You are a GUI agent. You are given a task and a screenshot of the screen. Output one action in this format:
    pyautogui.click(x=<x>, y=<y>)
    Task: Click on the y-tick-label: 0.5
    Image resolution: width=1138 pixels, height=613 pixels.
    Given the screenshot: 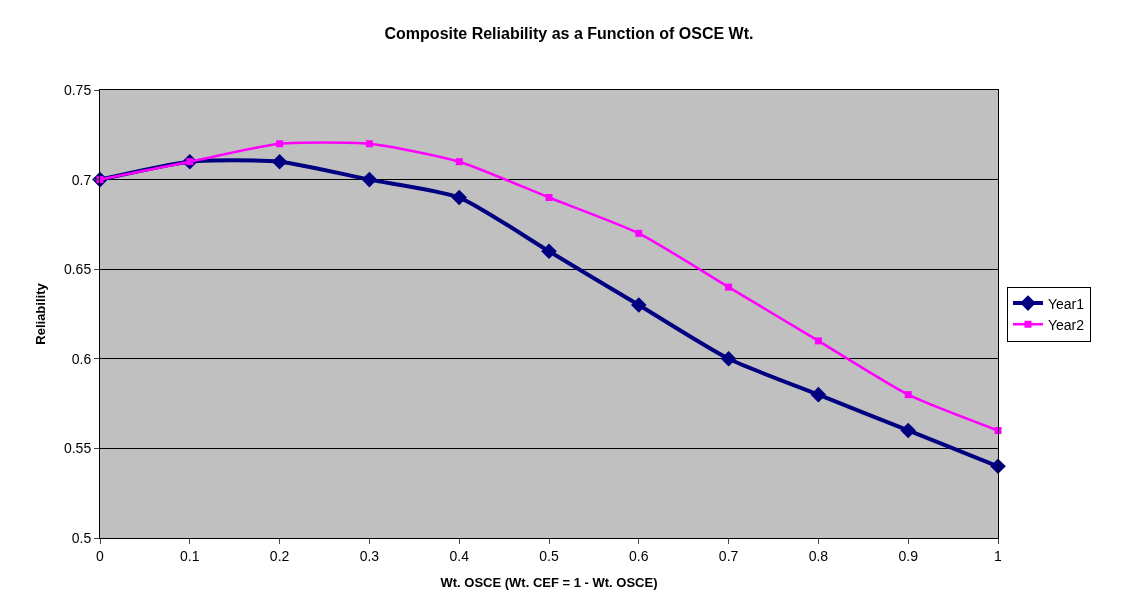 What is the action you would take?
    pyautogui.click(x=81, y=537)
    